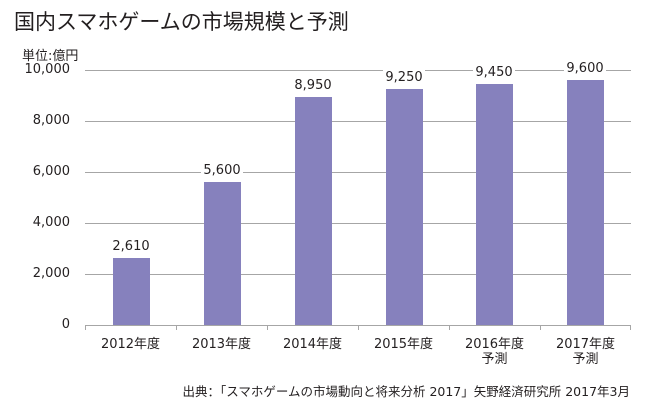 The height and width of the screenshot is (409, 650). I want to click on x-label: 2016年度 予測, so click(494, 352).